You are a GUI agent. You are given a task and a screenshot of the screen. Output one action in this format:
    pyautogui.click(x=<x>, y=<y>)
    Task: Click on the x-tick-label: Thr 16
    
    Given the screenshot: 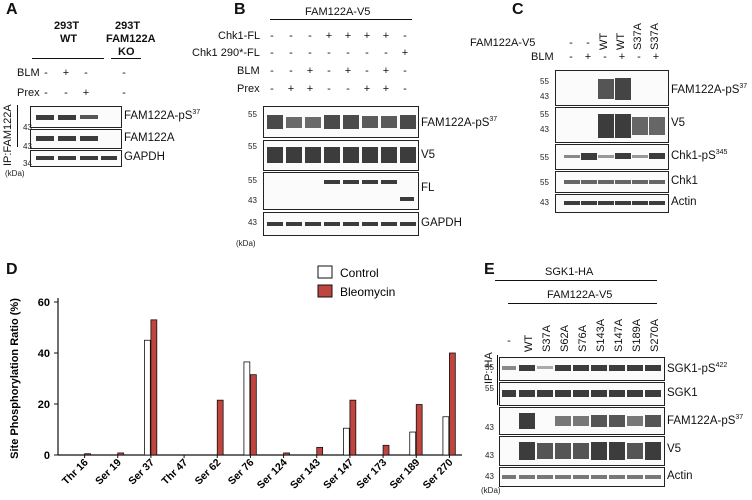 What is the action you would take?
    pyautogui.click(x=75, y=472)
    